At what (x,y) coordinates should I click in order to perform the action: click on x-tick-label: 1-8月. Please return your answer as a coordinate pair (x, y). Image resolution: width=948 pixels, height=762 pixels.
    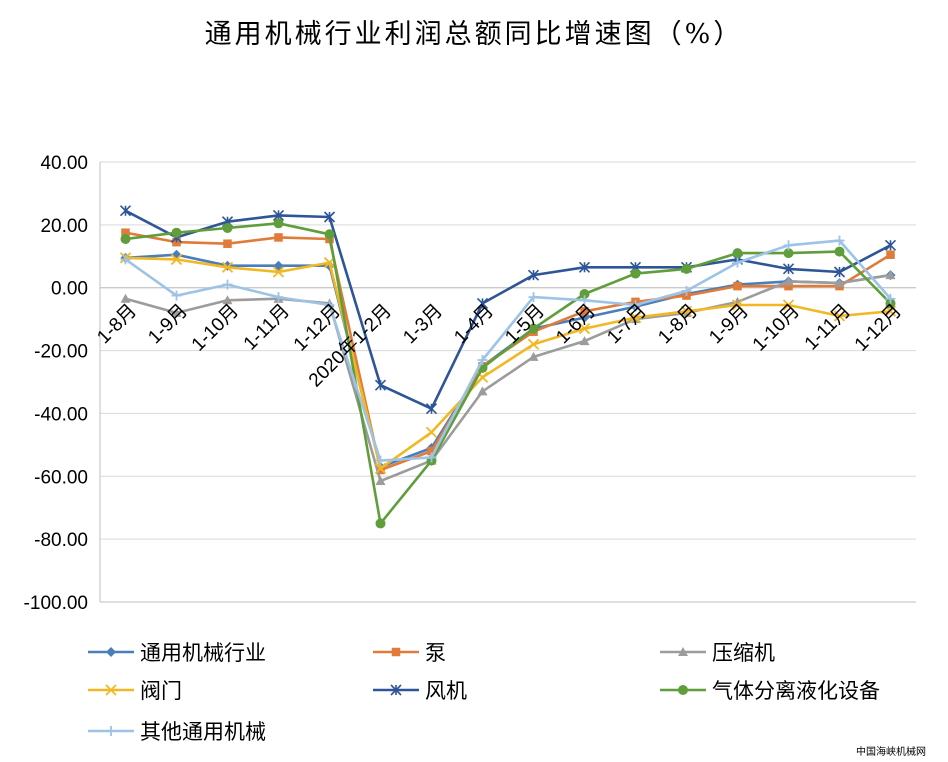
    Looking at the image, I should click on (678, 324).